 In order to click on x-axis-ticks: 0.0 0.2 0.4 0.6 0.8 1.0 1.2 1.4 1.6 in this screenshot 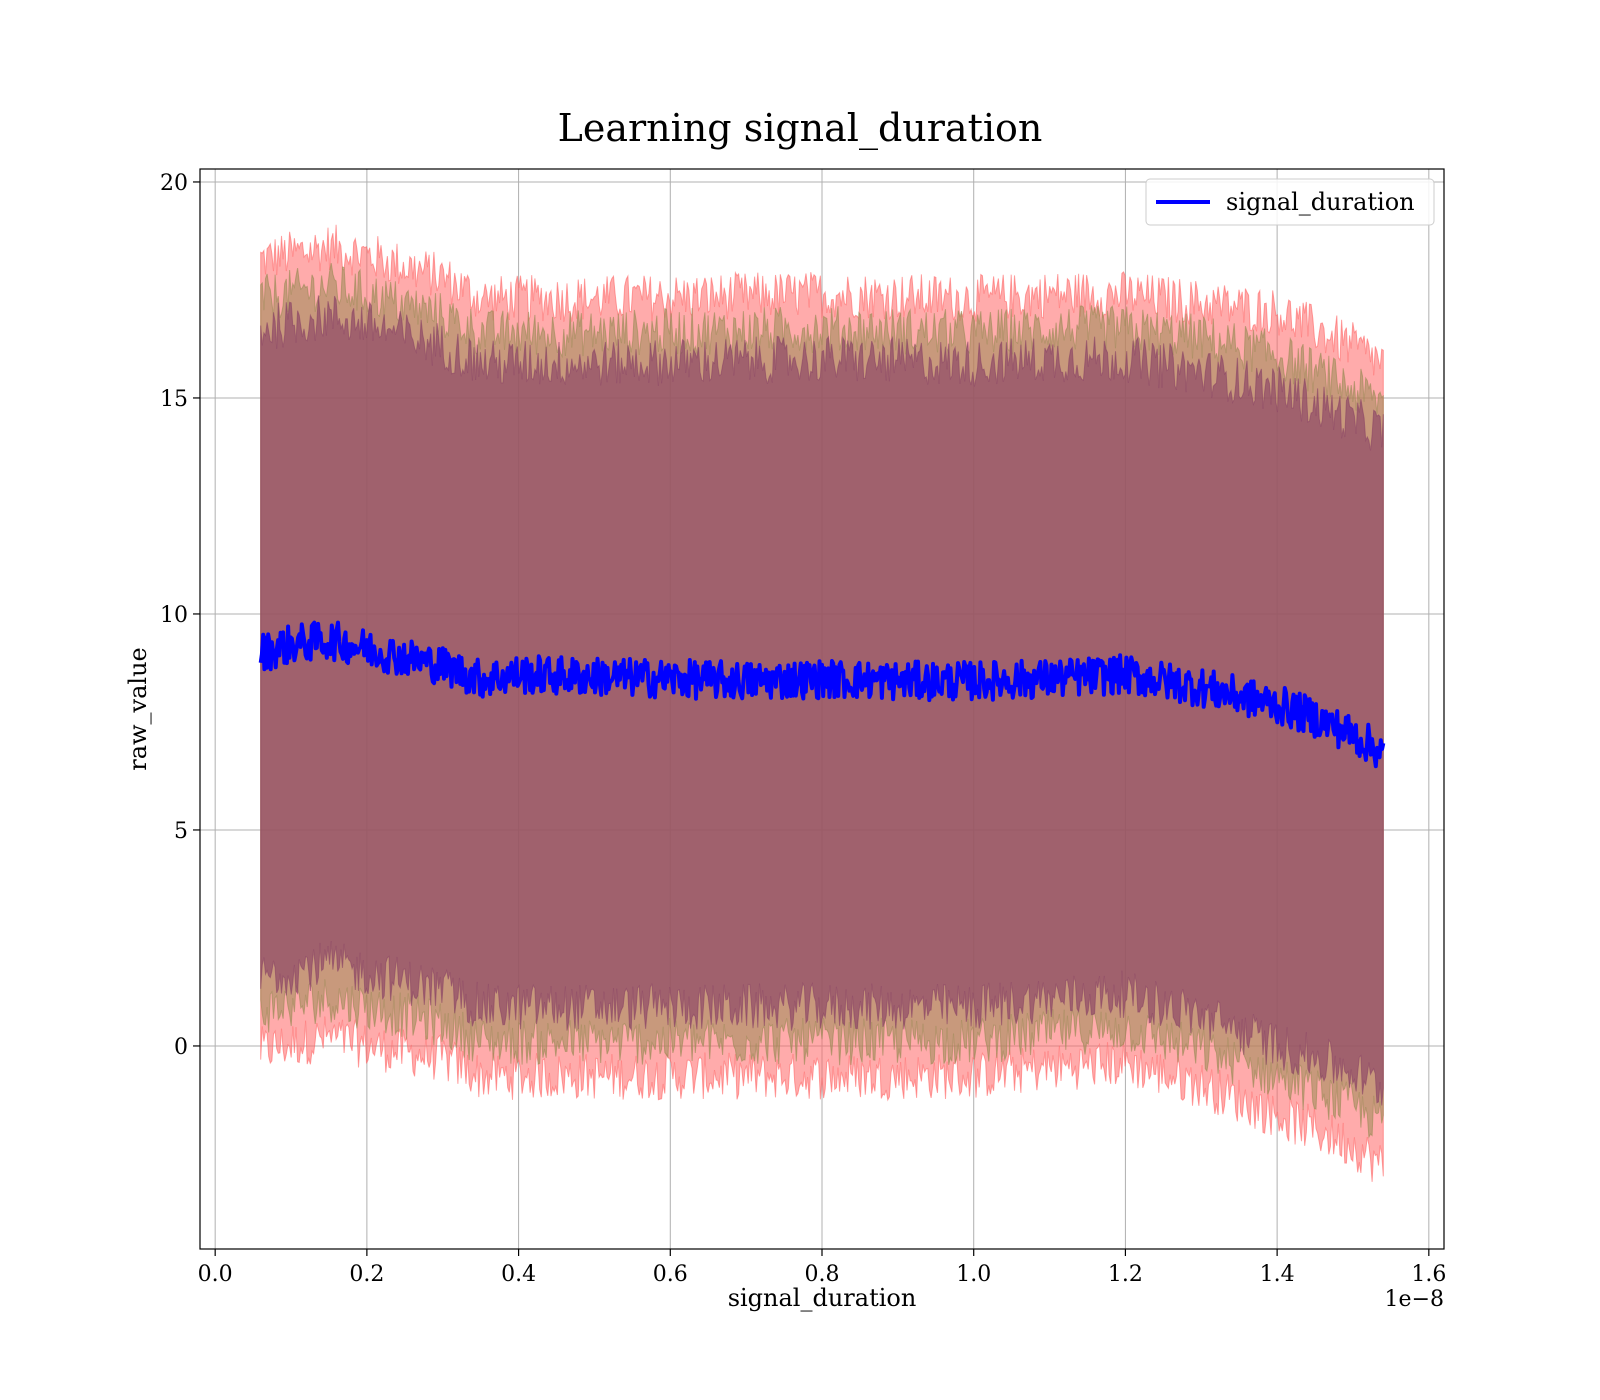, I will do `click(822, 1268)`.